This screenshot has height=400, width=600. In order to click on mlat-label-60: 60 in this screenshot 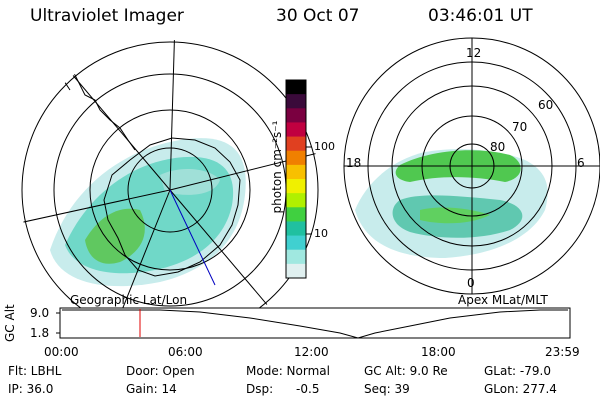, I will do `click(546, 105)`.